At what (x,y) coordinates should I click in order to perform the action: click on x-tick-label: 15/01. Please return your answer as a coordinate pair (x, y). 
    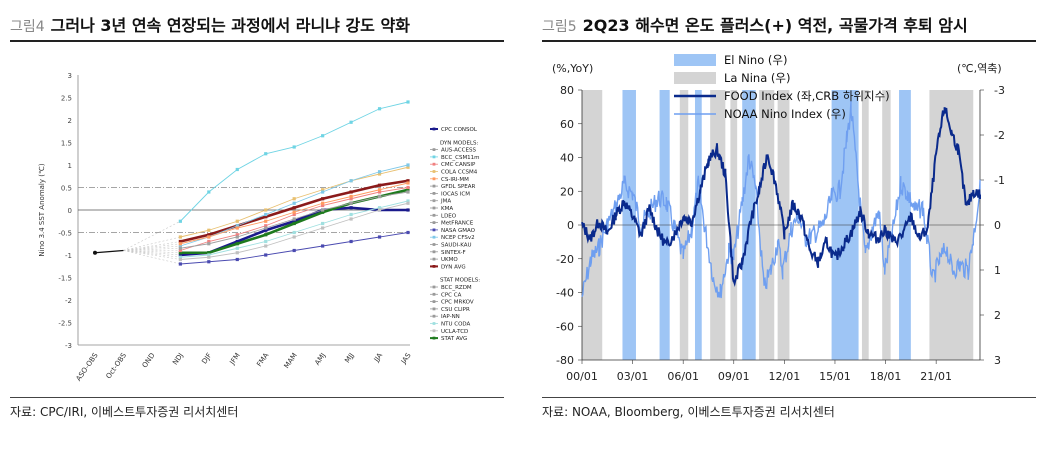
    Looking at the image, I should click on (835, 376).